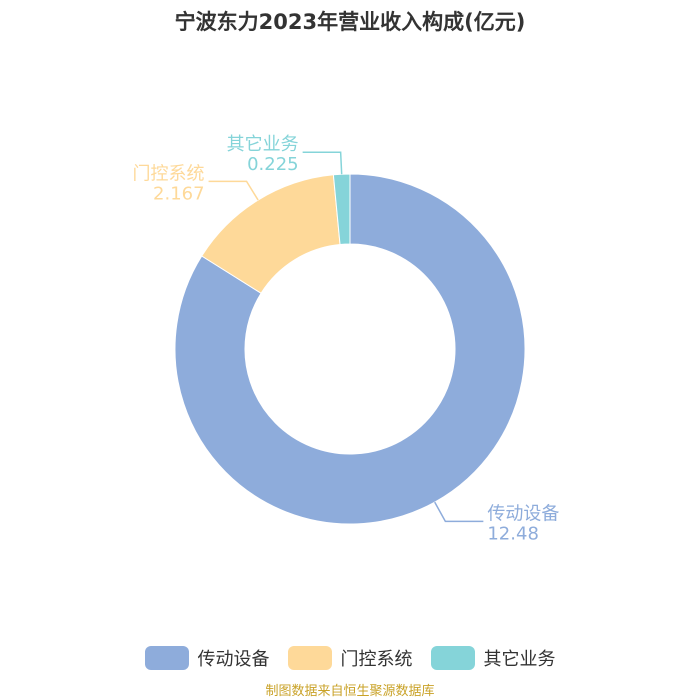  What do you see at coordinates (459, 512) in the screenshot?
I see `leader-line-drive-equipment` at bounding box center [459, 512].